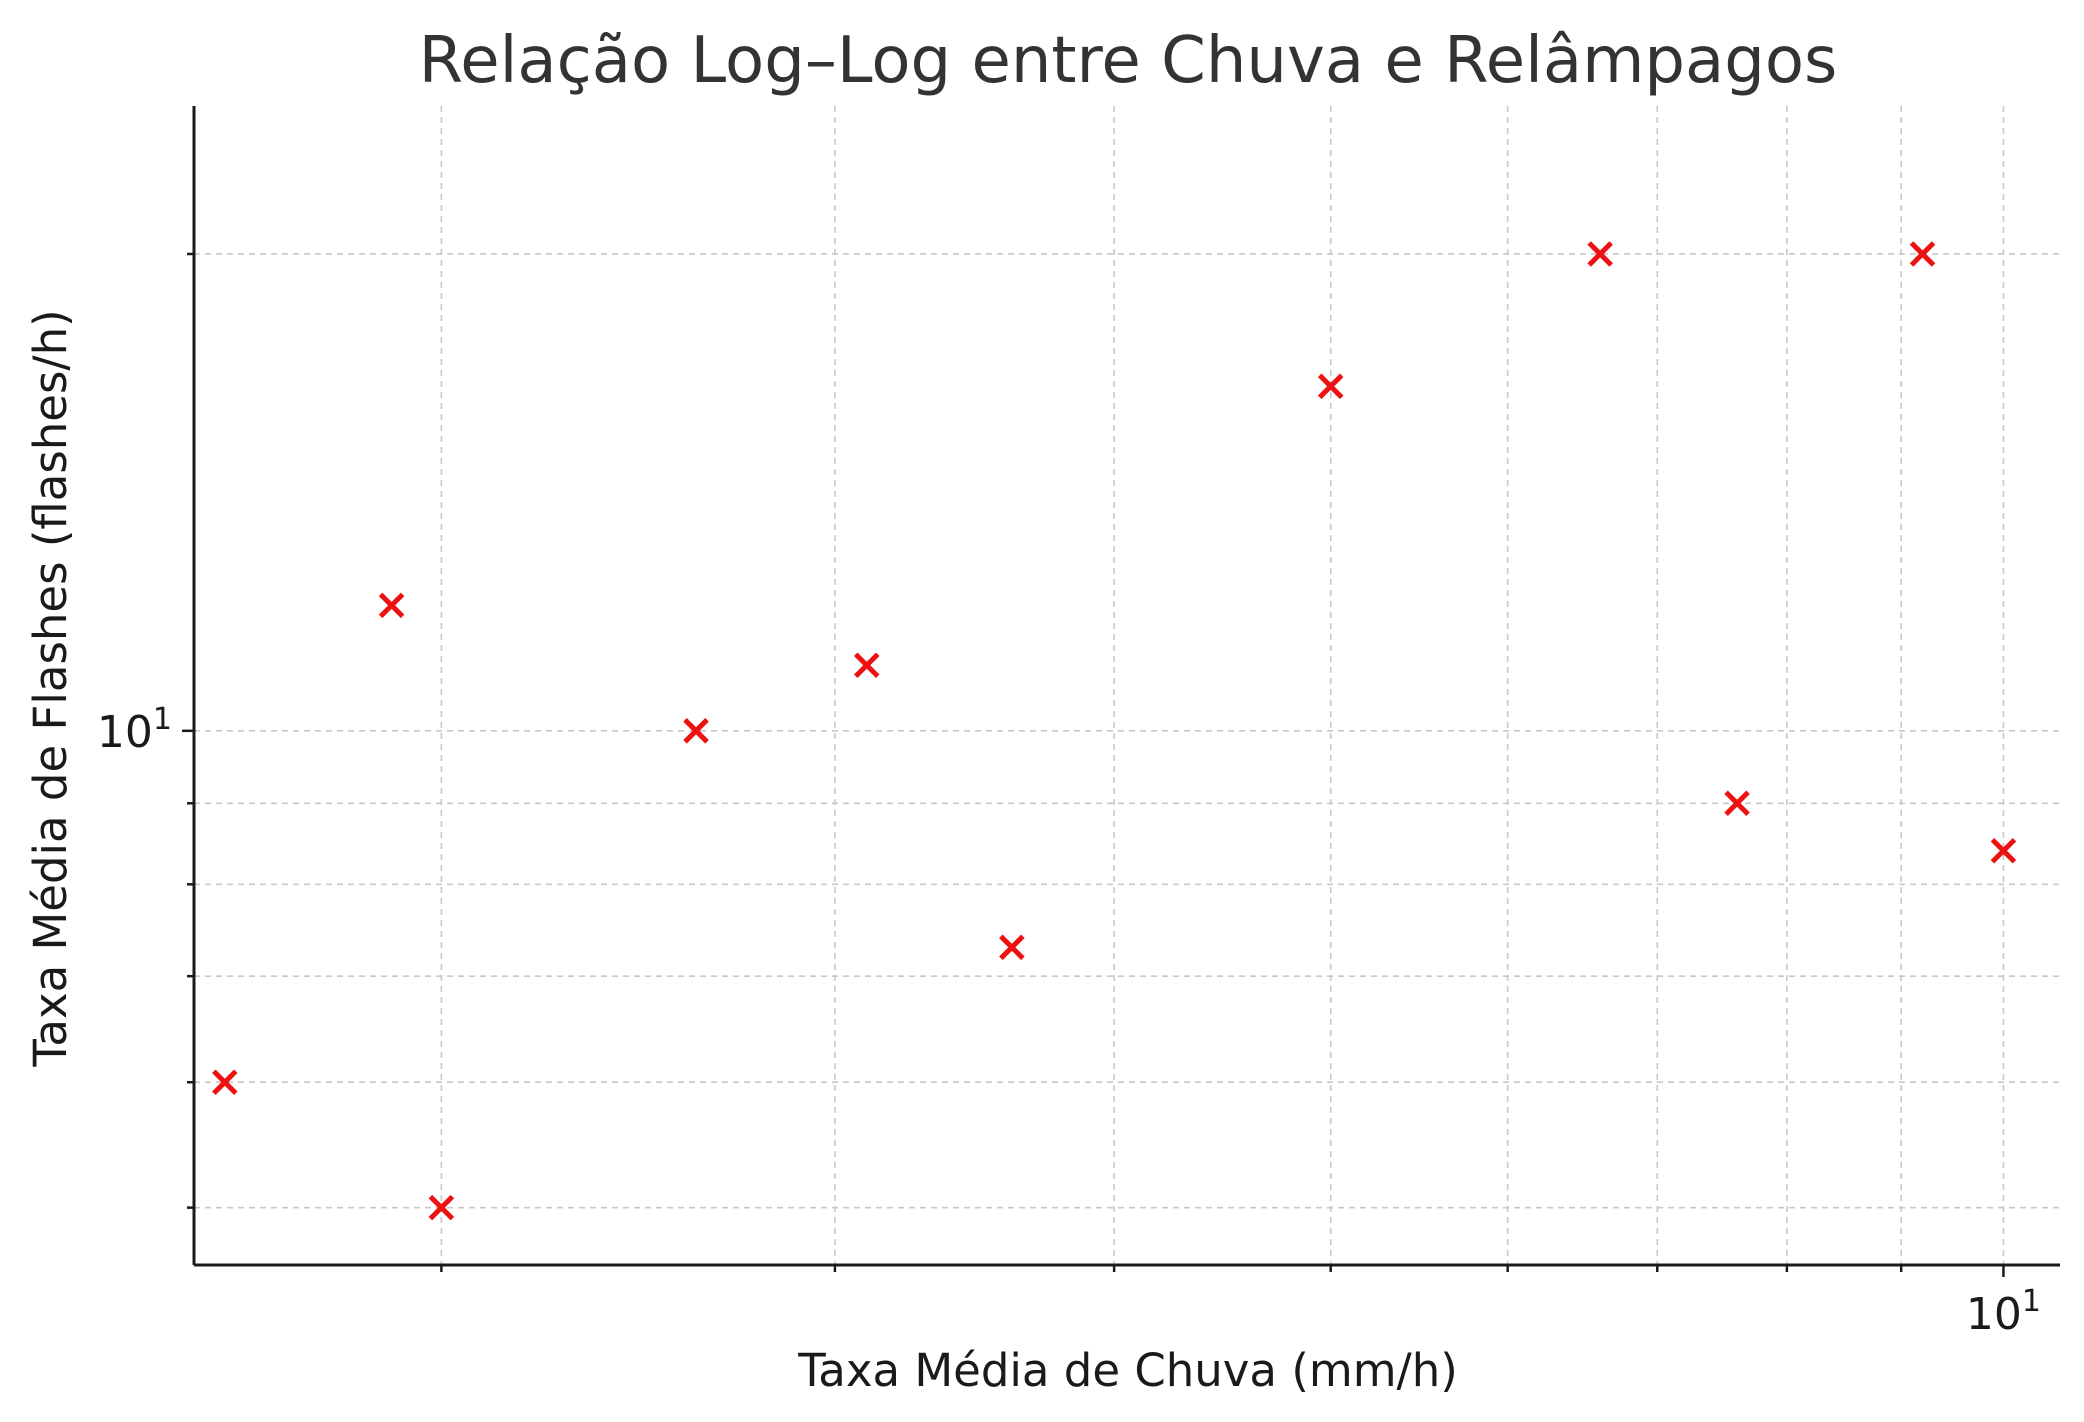  I want to click on y-tick-label: 101, so click(134, 730).